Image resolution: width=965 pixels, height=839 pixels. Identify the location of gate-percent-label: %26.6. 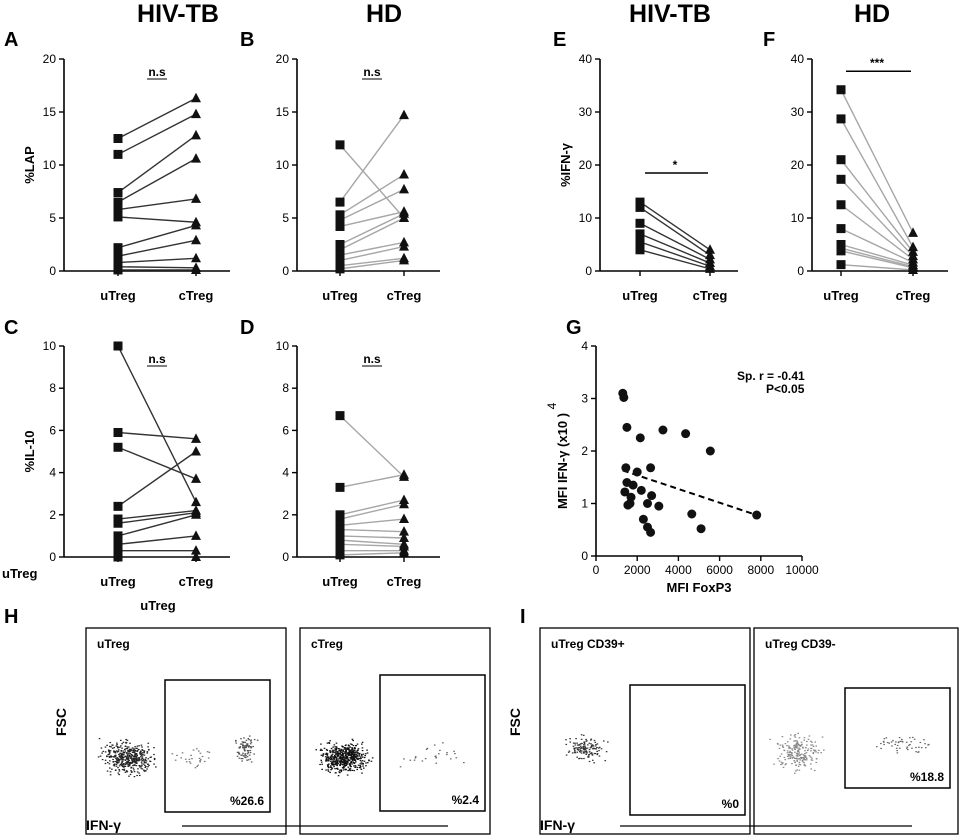
(247, 801).